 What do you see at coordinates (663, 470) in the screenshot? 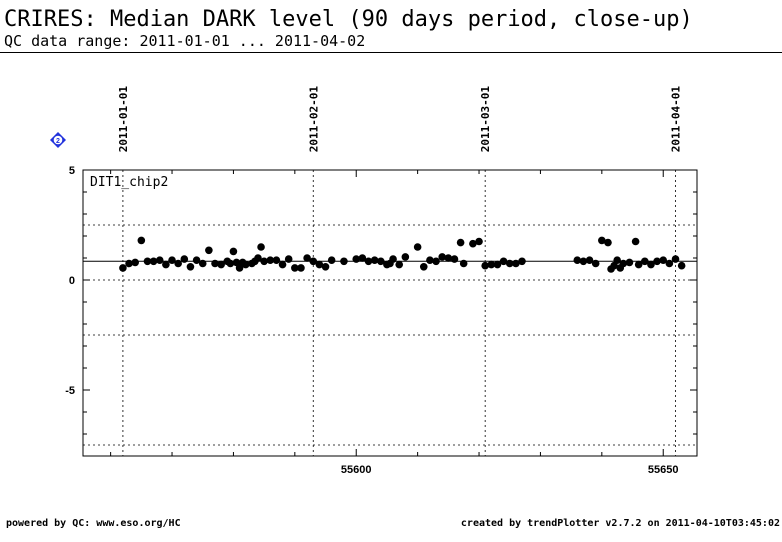
I see `x-tick-label-55650: 55650` at bounding box center [663, 470].